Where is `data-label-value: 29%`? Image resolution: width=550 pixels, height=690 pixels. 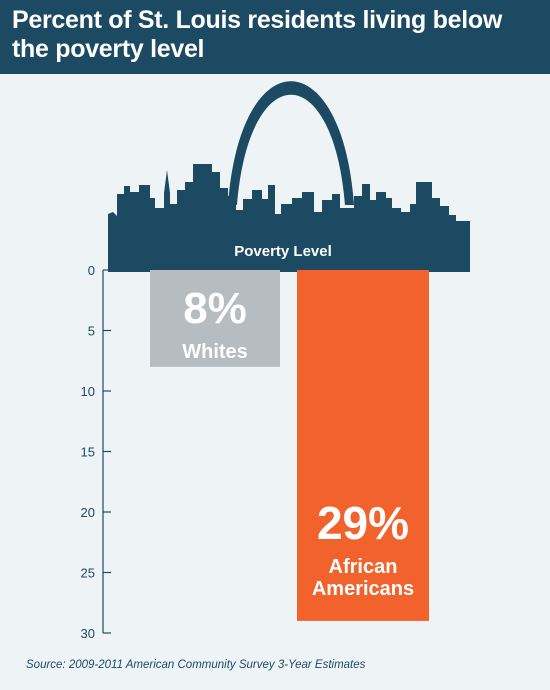
data-label-value: 29% is located at coordinates (363, 523).